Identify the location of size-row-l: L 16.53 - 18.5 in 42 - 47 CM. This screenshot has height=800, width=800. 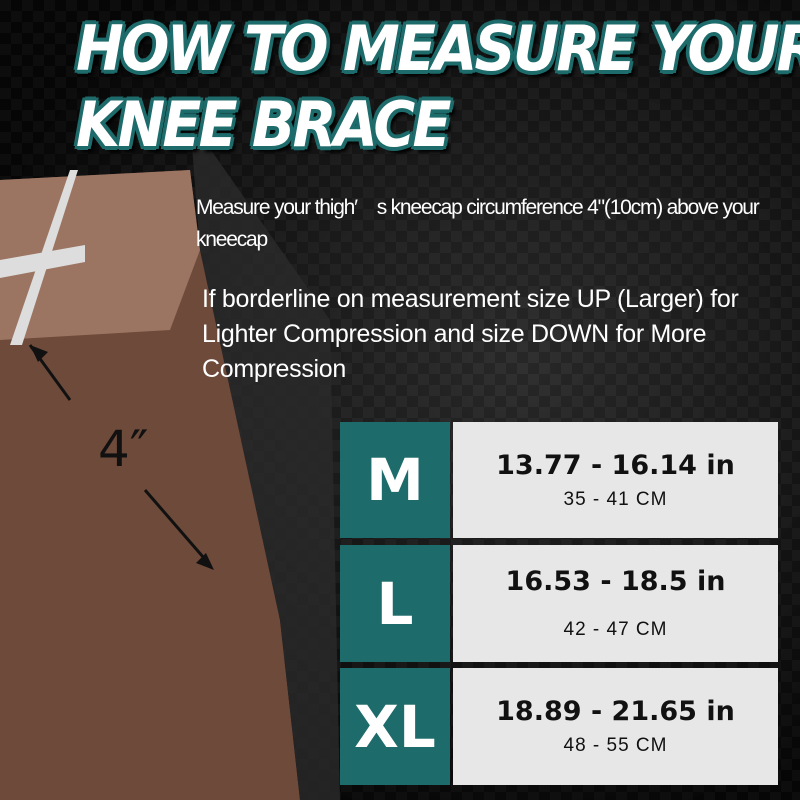
(559, 603).